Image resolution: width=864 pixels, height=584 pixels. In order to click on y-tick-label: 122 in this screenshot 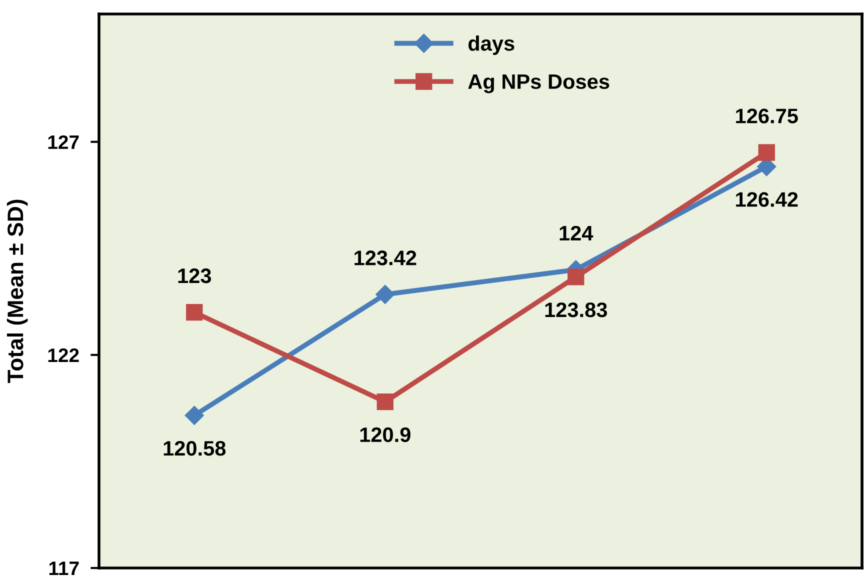, I will do `click(63, 355)`.